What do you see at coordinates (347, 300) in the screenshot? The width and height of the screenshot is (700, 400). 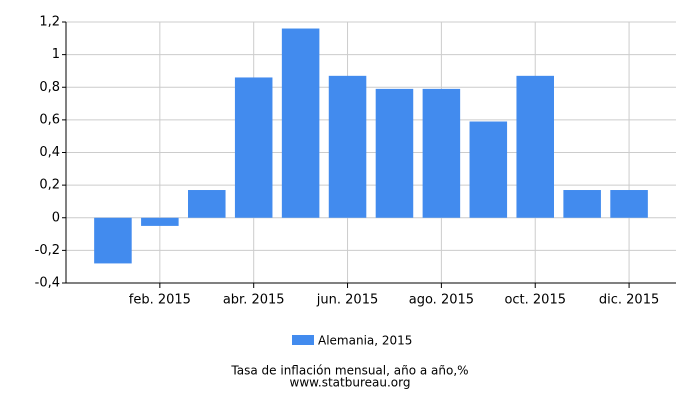 I see `x-tick-label: jun. 2015` at bounding box center [347, 300].